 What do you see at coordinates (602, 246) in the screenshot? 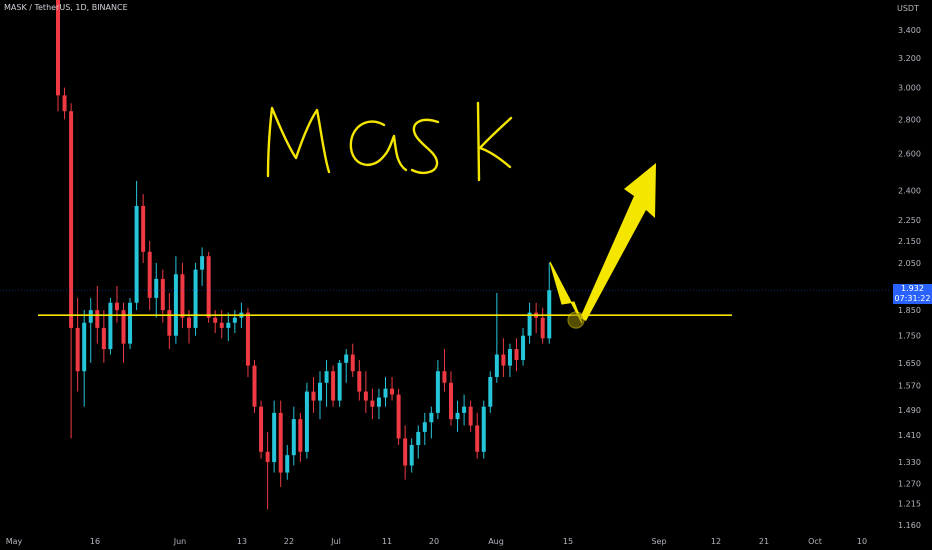
I see `arrow-annotation` at bounding box center [602, 246].